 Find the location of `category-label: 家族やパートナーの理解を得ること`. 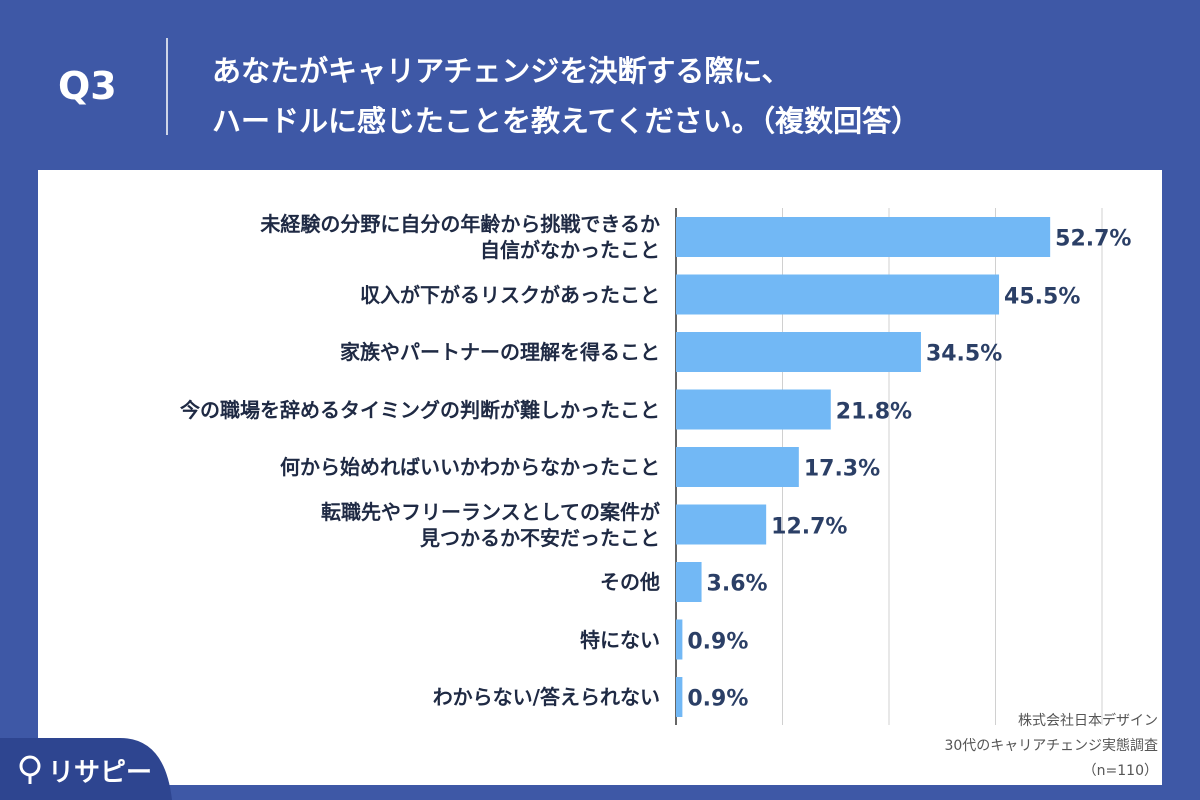

category-label: 家族やパートナーの理解を得ること is located at coordinates (500, 352).